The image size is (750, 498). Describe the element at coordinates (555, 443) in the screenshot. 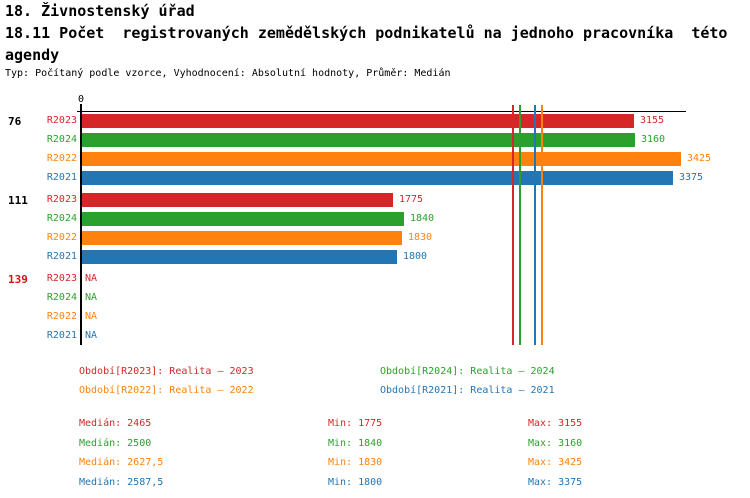

I see `stat-max-r2024: Max: 3160` at that location.